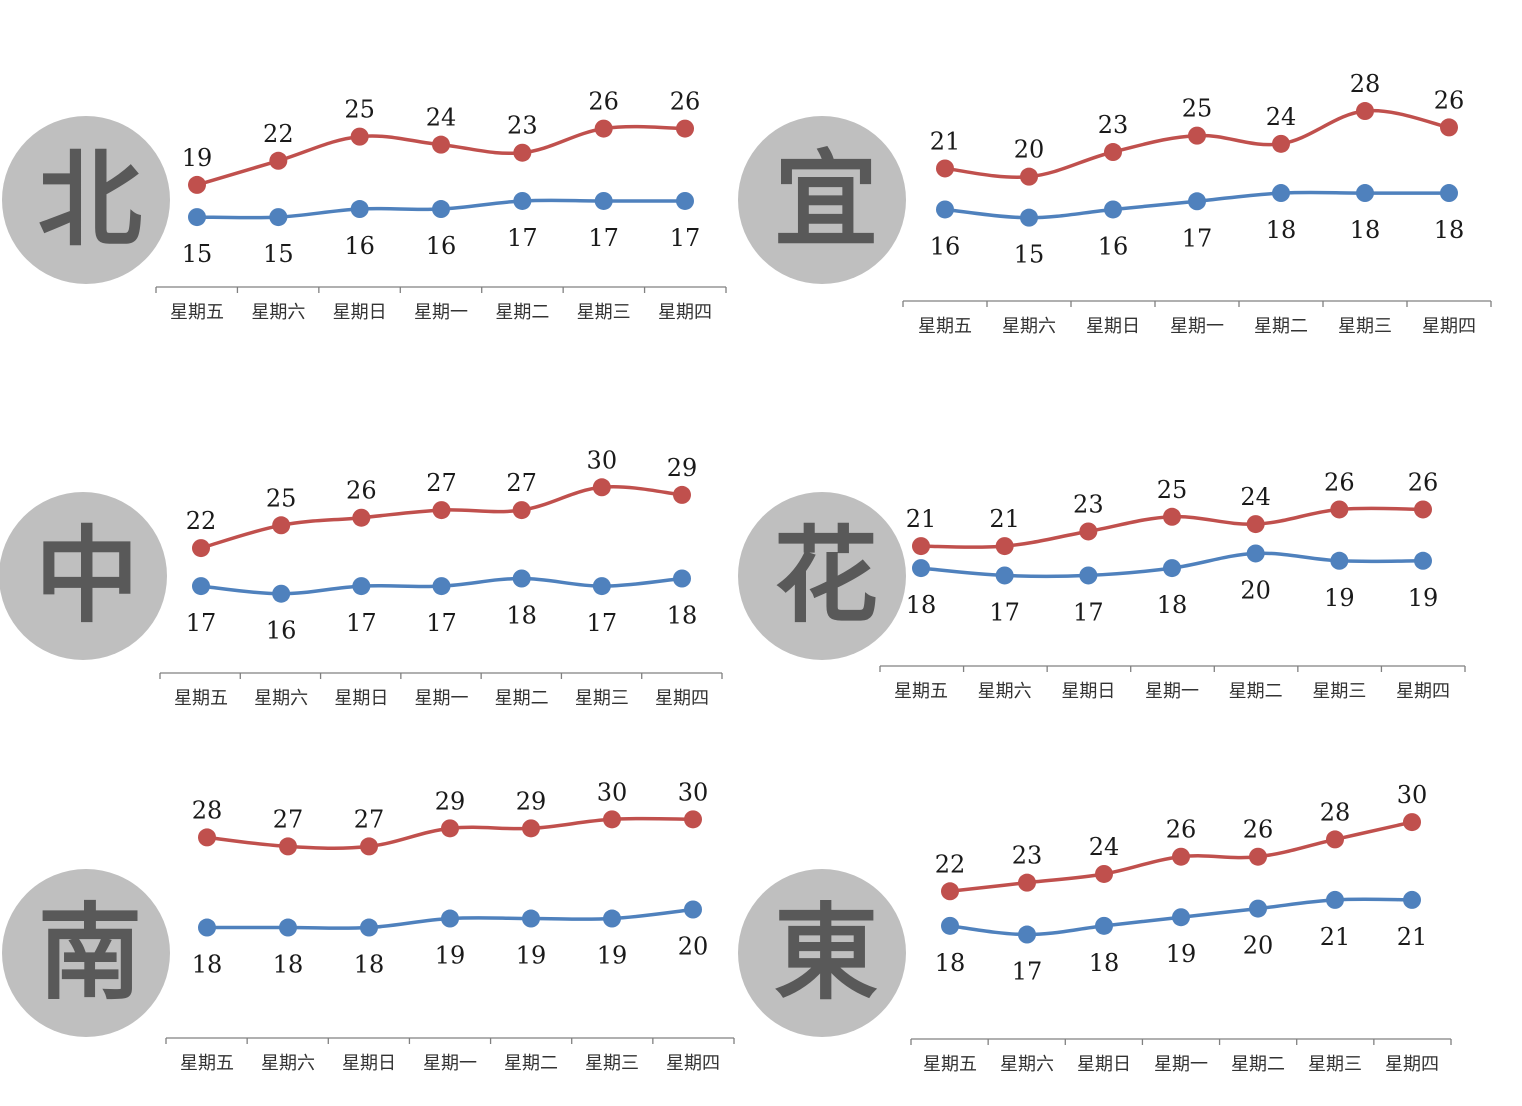 The height and width of the screenshot is (1106, 1522). I want to click on high-temp-label: 24, so click(1255, 497).